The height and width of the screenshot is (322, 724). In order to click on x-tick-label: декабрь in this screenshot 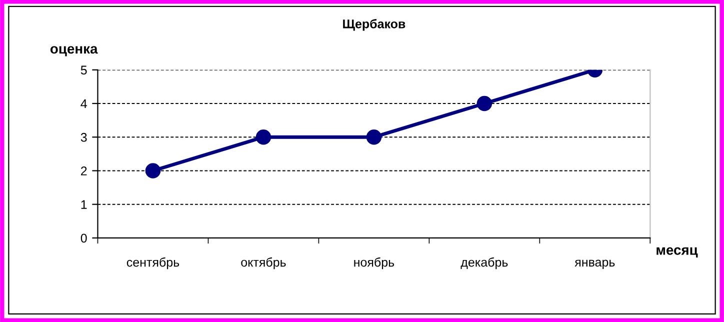, I will do `click(484, 263)`.